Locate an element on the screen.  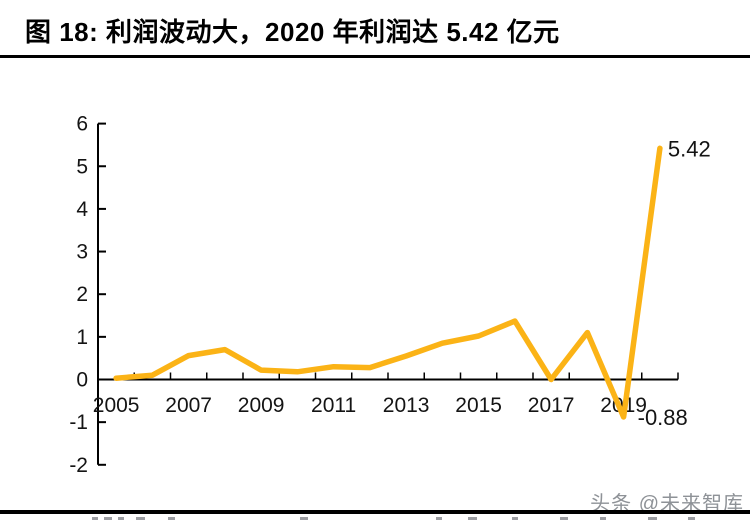
y-axis-tick-label: 1 is located at coordinates (82, 337).